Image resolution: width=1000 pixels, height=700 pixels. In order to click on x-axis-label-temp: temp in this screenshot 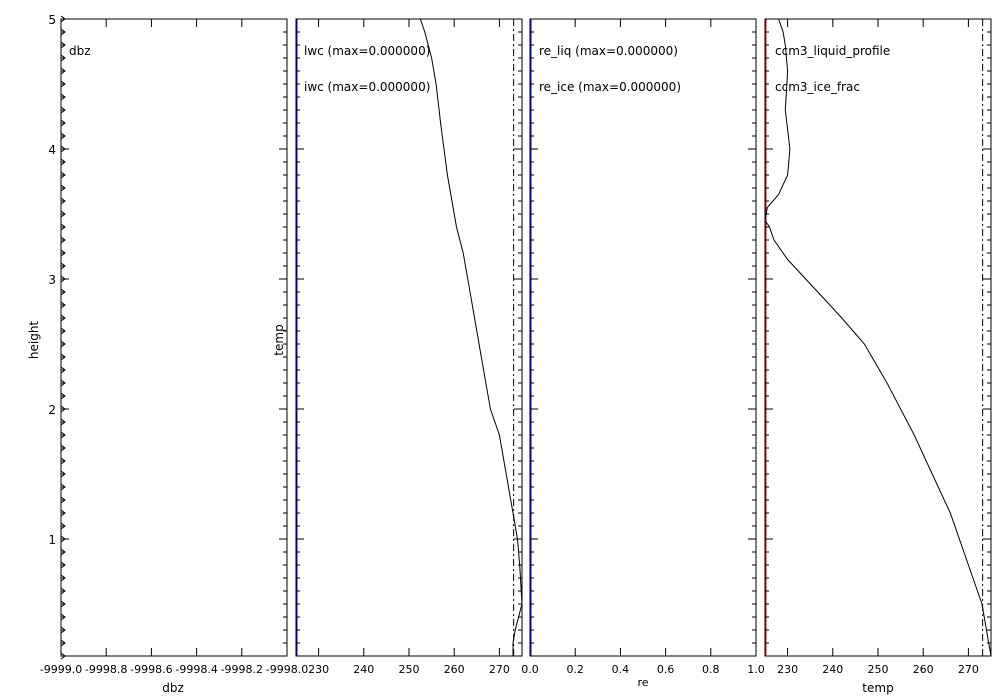, I will do `click(877, 688)`.